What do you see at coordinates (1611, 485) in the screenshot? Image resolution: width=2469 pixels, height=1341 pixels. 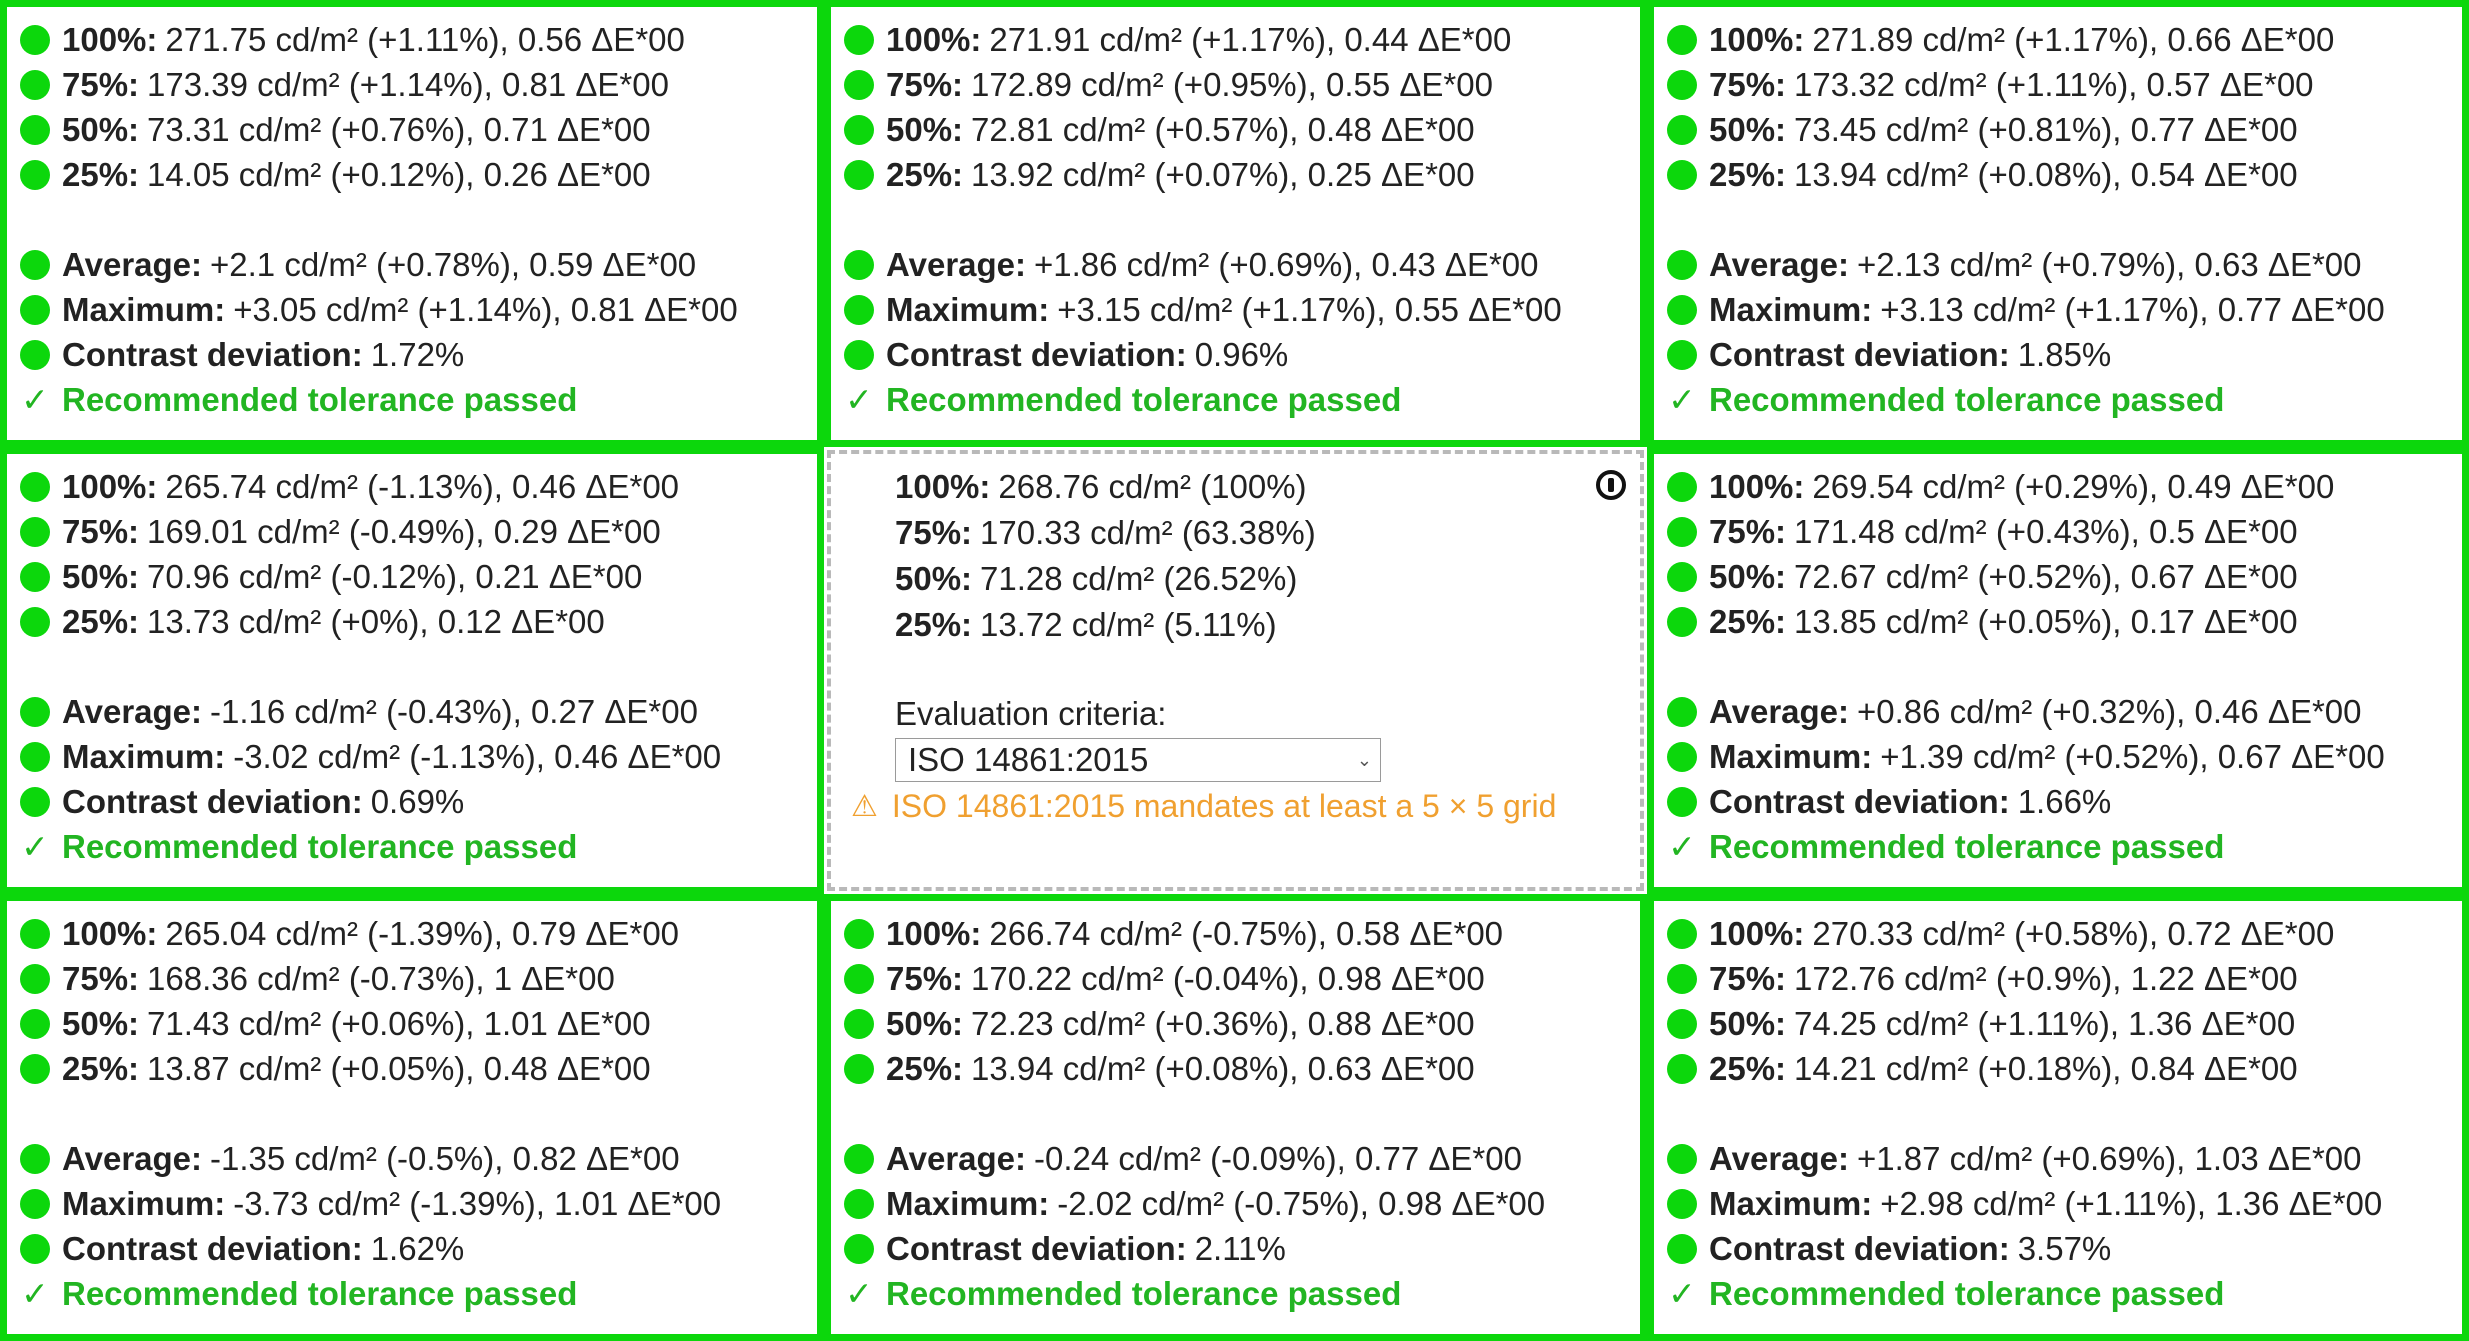 I see `reference-marker-icon` at bounding box center [1611, 485].